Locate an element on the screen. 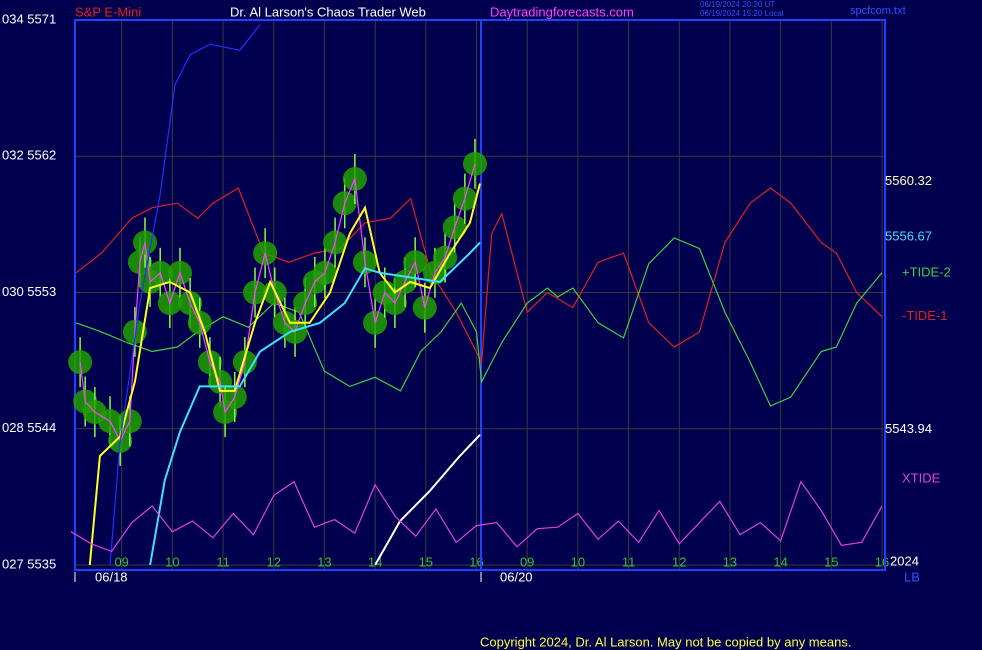 The width and height of the screenshot is (982, 650). y-tick-label: 030 5553 is located at coordinates (29, 291).